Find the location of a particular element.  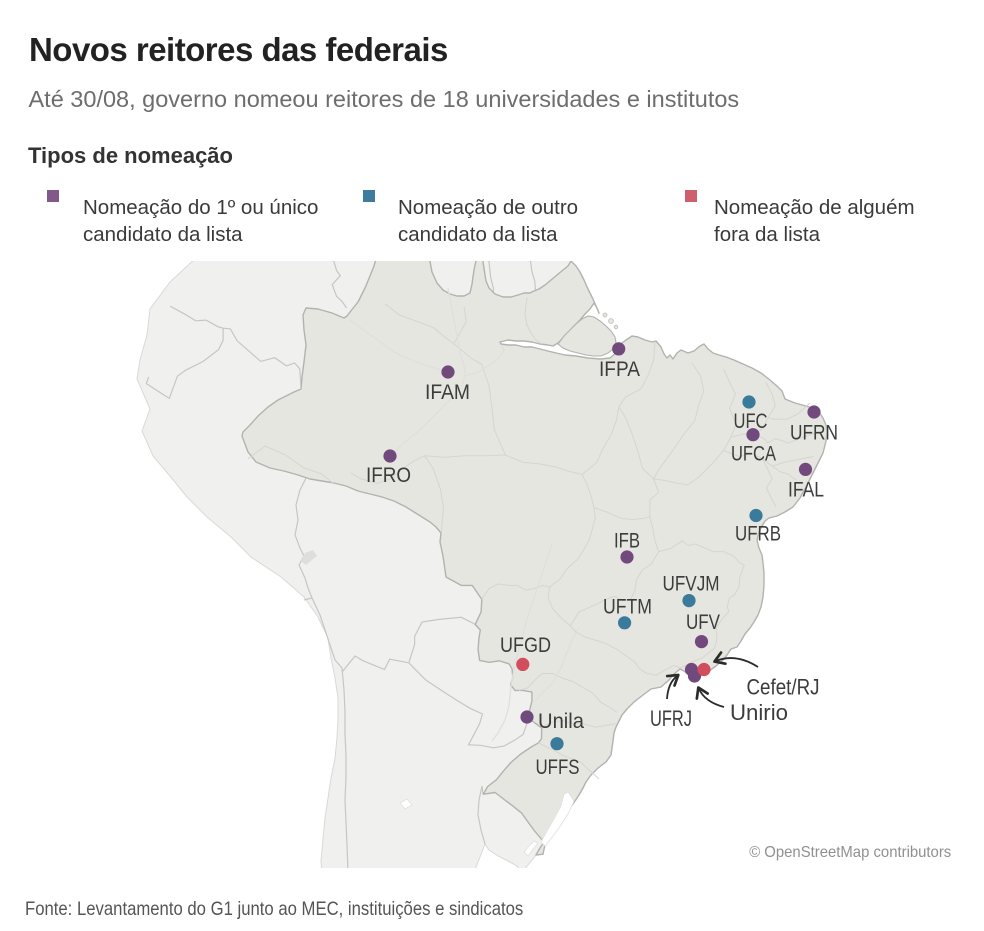

svg-text: Unirio is located at coordinates (759, 712).